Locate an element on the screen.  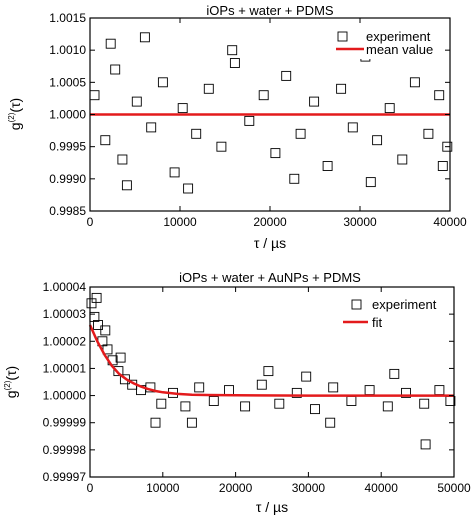
panel-top-legend: experiment mean value is located at coordinates (382, 42).